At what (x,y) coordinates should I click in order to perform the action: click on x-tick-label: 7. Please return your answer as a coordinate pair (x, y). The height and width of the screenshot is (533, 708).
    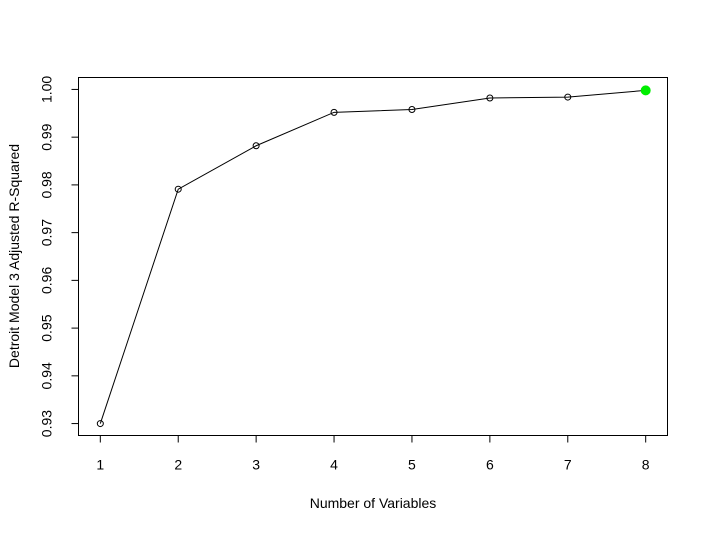
    Looking at the image, I should click on (568, 465).